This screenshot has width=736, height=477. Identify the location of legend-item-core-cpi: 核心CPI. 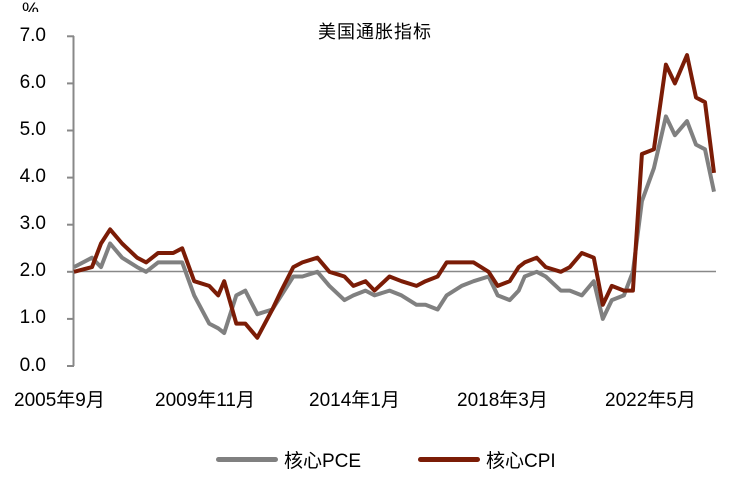
(487, 459).